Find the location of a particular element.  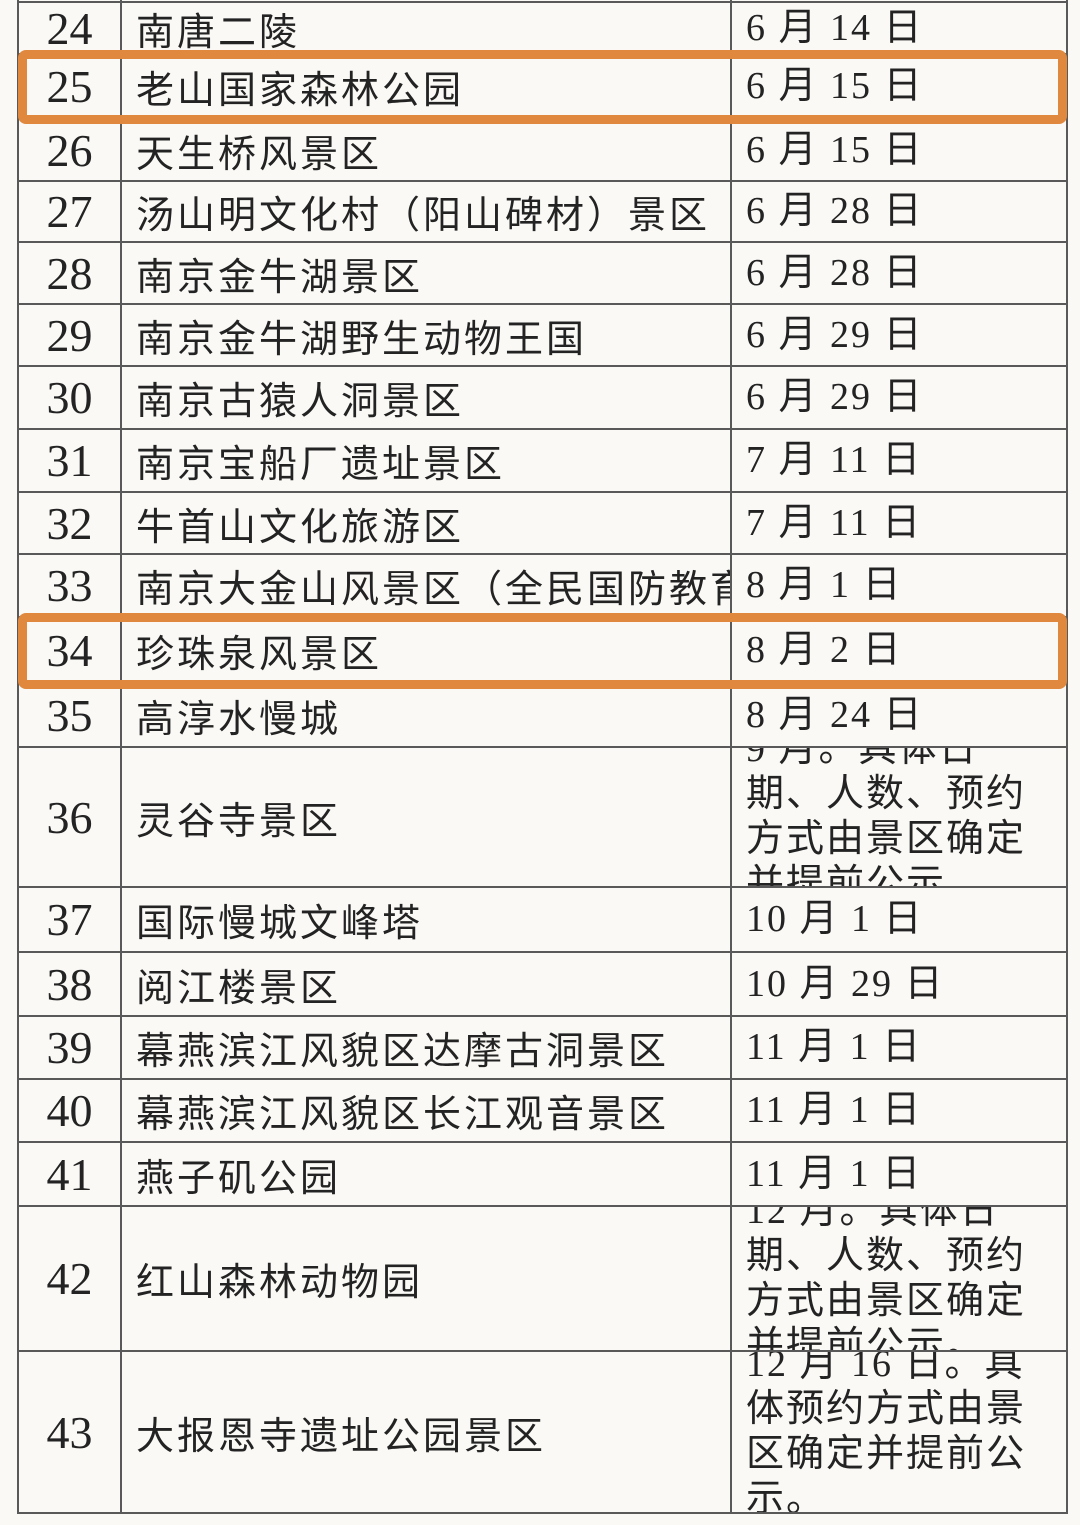

row-number: 27 is located at coordinates (69, 211).